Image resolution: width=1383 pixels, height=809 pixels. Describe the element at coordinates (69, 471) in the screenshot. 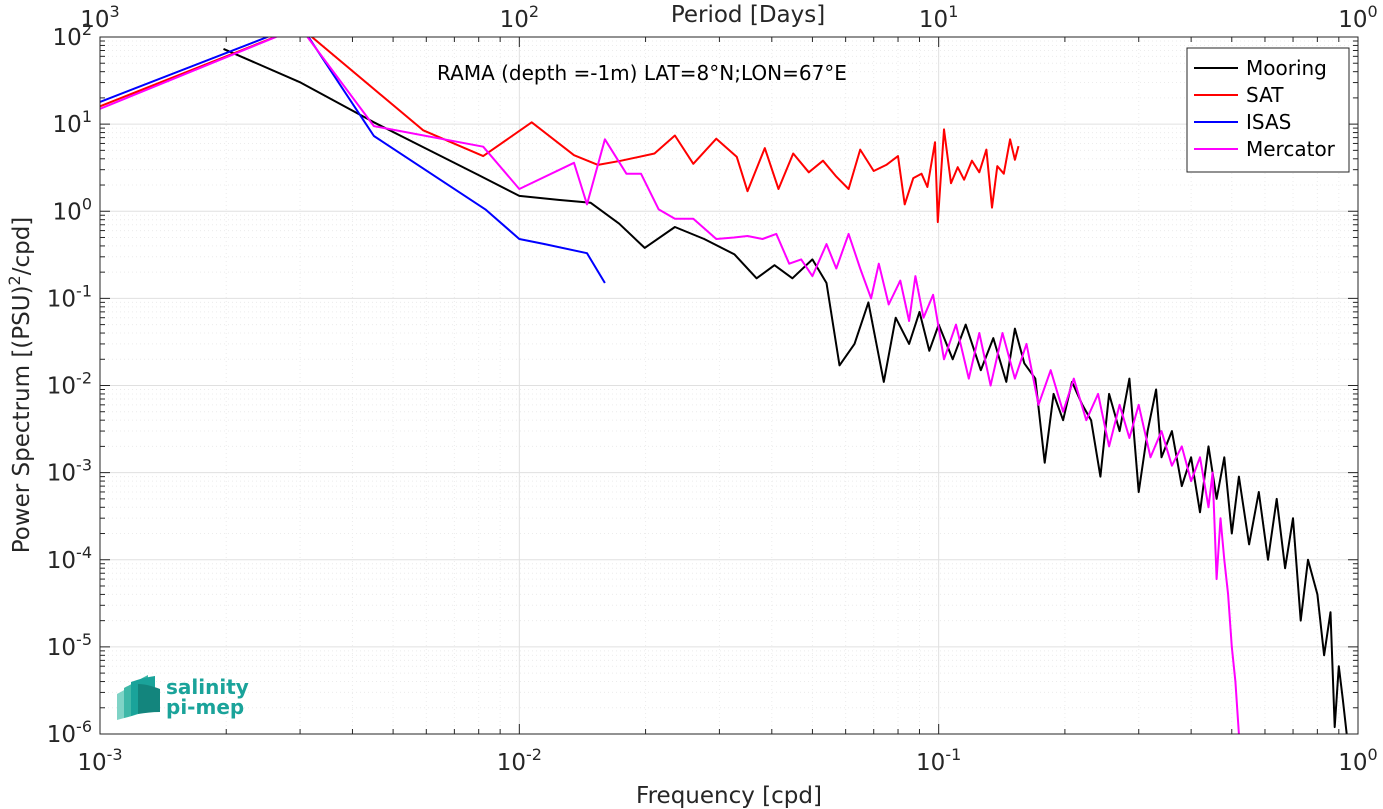

I see `y-tick-label: 10⁻³` at that location.